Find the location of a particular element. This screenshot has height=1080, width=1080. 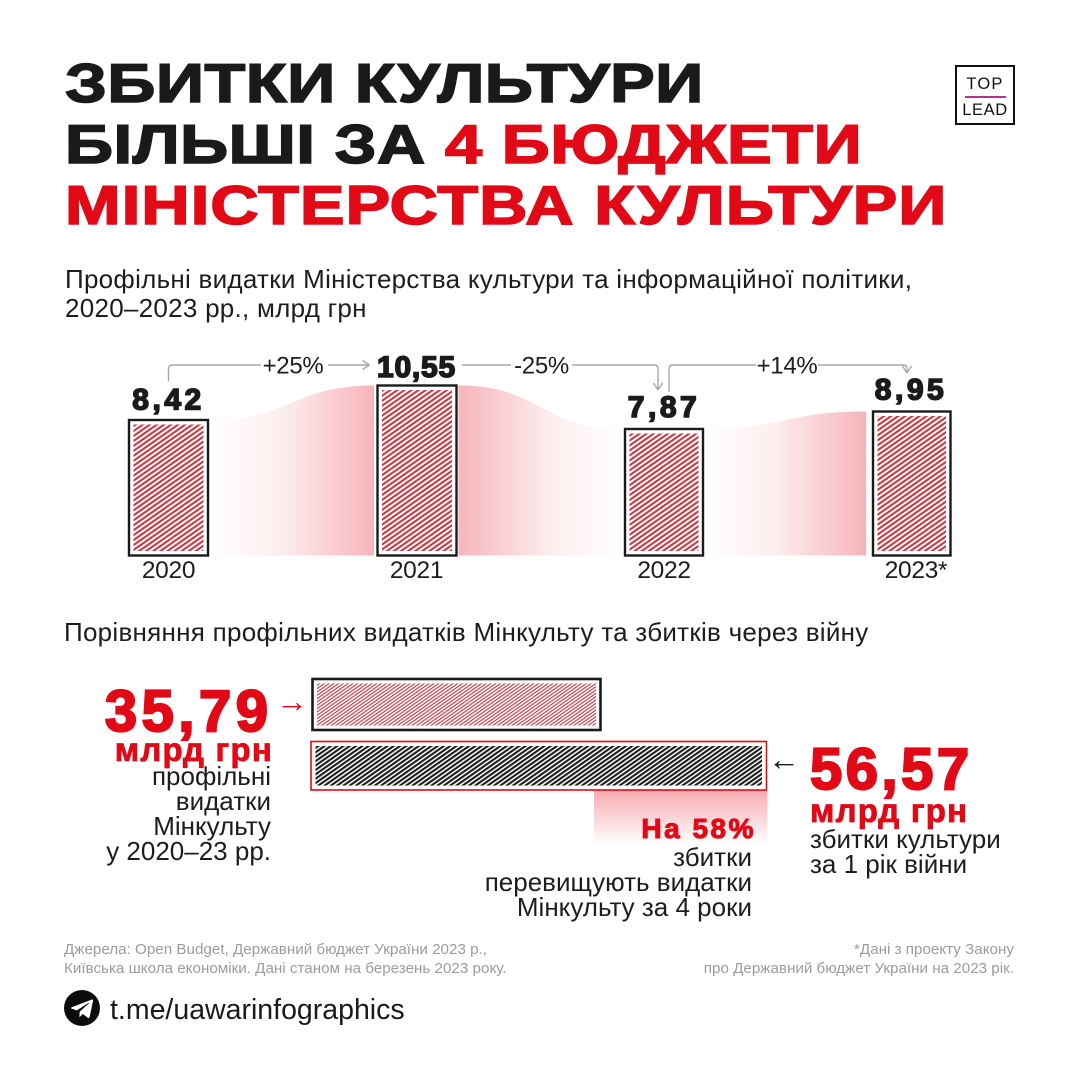

svg-text: 2023* is located at coordinates (916, 570).